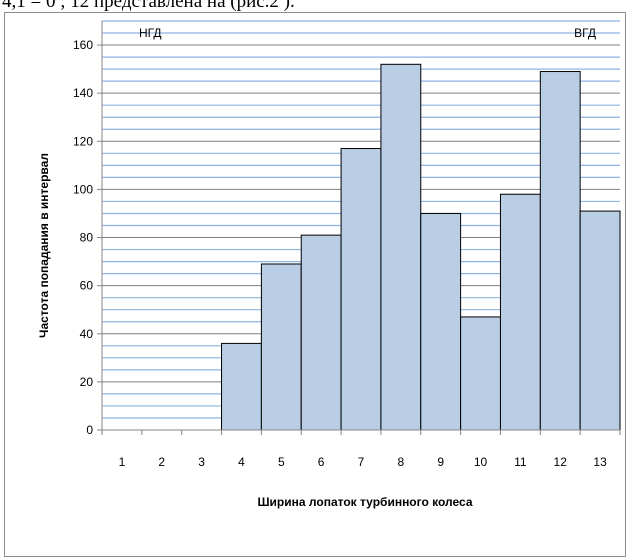 The width and height of the screenshot is (630, 559). What do you see at coordinates (281, 462) in the screenshot?
I see `x-tick-label: 5` at bounding box center [281, 462].